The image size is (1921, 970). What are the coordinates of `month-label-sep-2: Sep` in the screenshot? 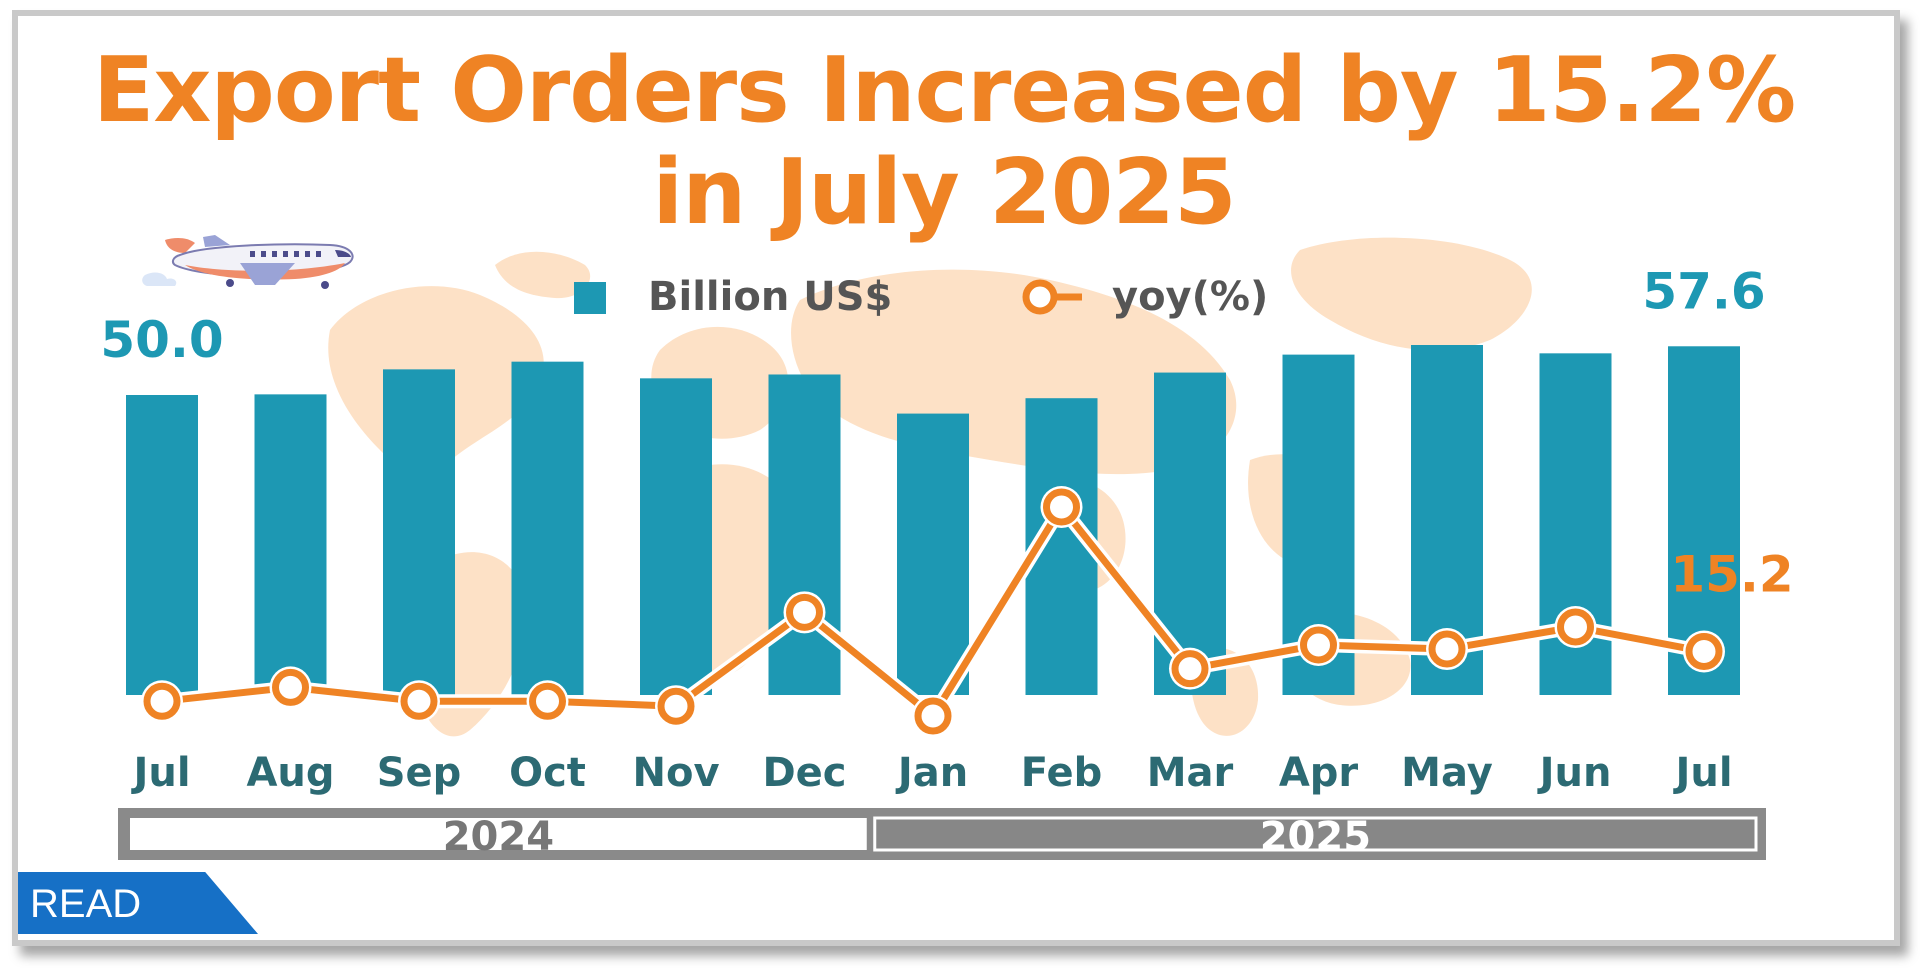 It's located at (419, 773).